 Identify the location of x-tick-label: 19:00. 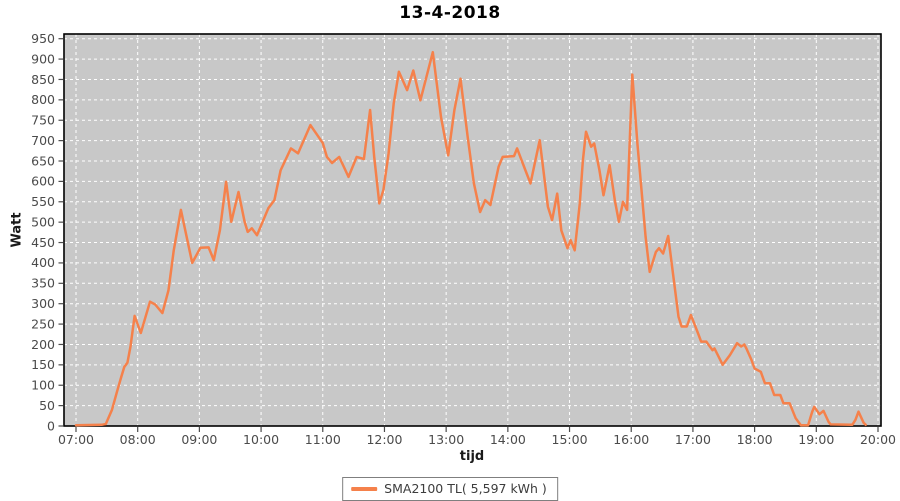
(816, 439).